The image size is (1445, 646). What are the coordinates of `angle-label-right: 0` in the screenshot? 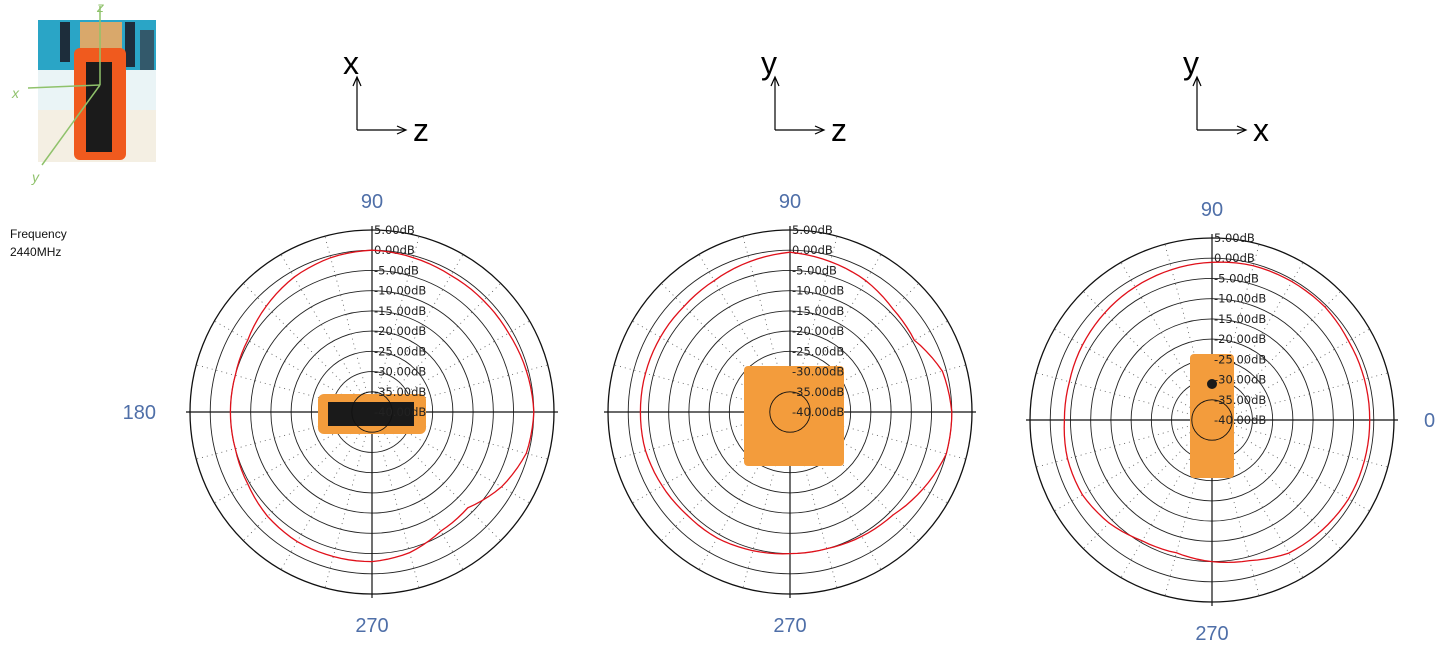 It's located at (1429, 421).